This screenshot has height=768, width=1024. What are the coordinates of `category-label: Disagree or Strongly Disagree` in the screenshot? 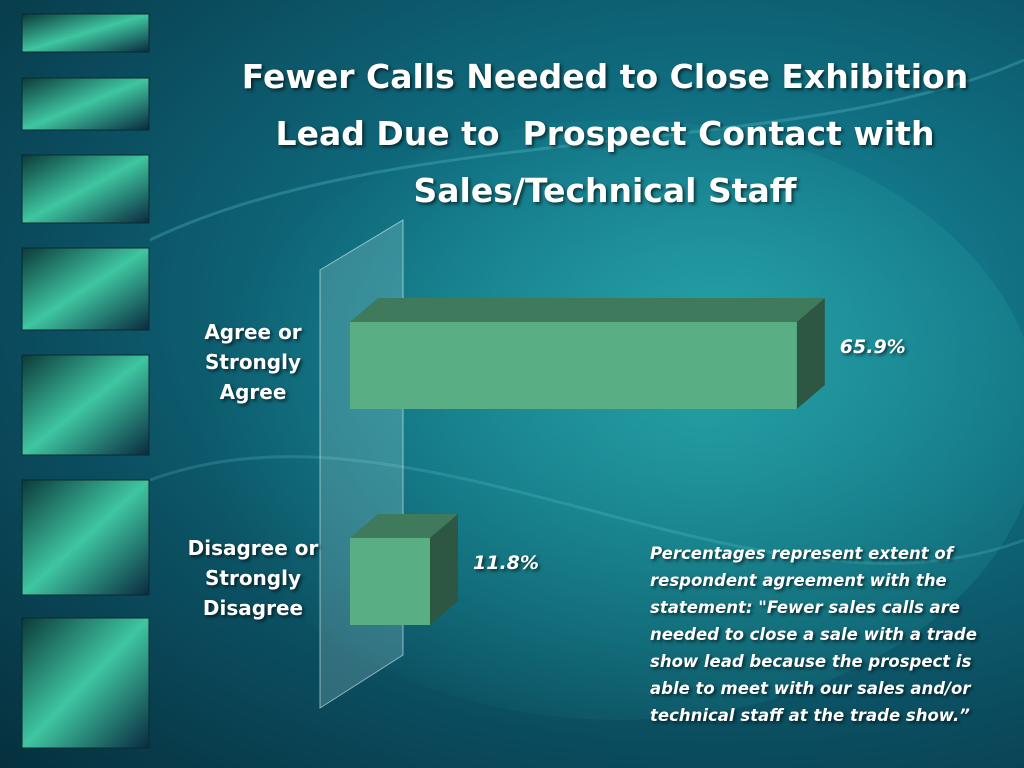 It's located at (253, 577).